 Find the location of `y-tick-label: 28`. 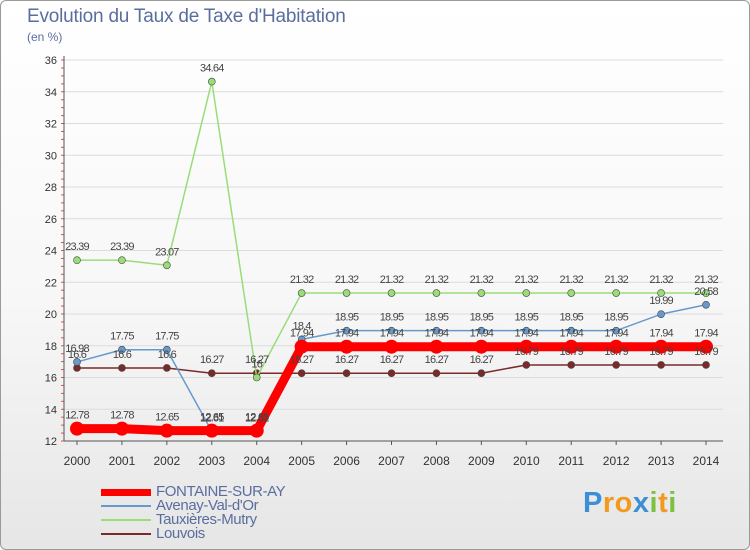

y-tick-label: 28 is located at coordinates (51, 188).